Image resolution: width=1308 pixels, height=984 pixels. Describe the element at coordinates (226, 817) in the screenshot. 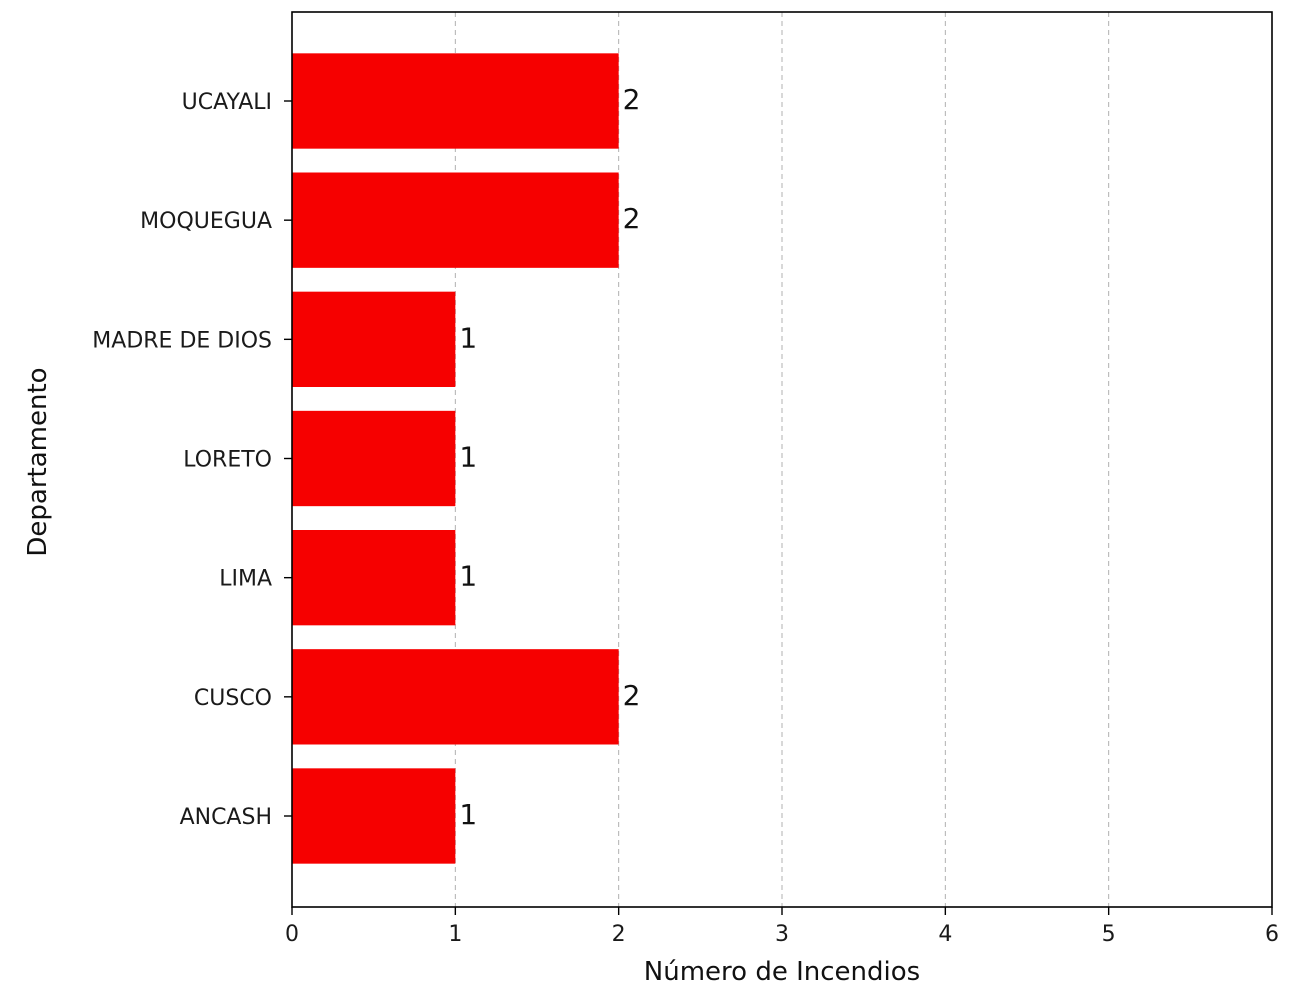

I see `y-tick-label: ANCASH` at that location.